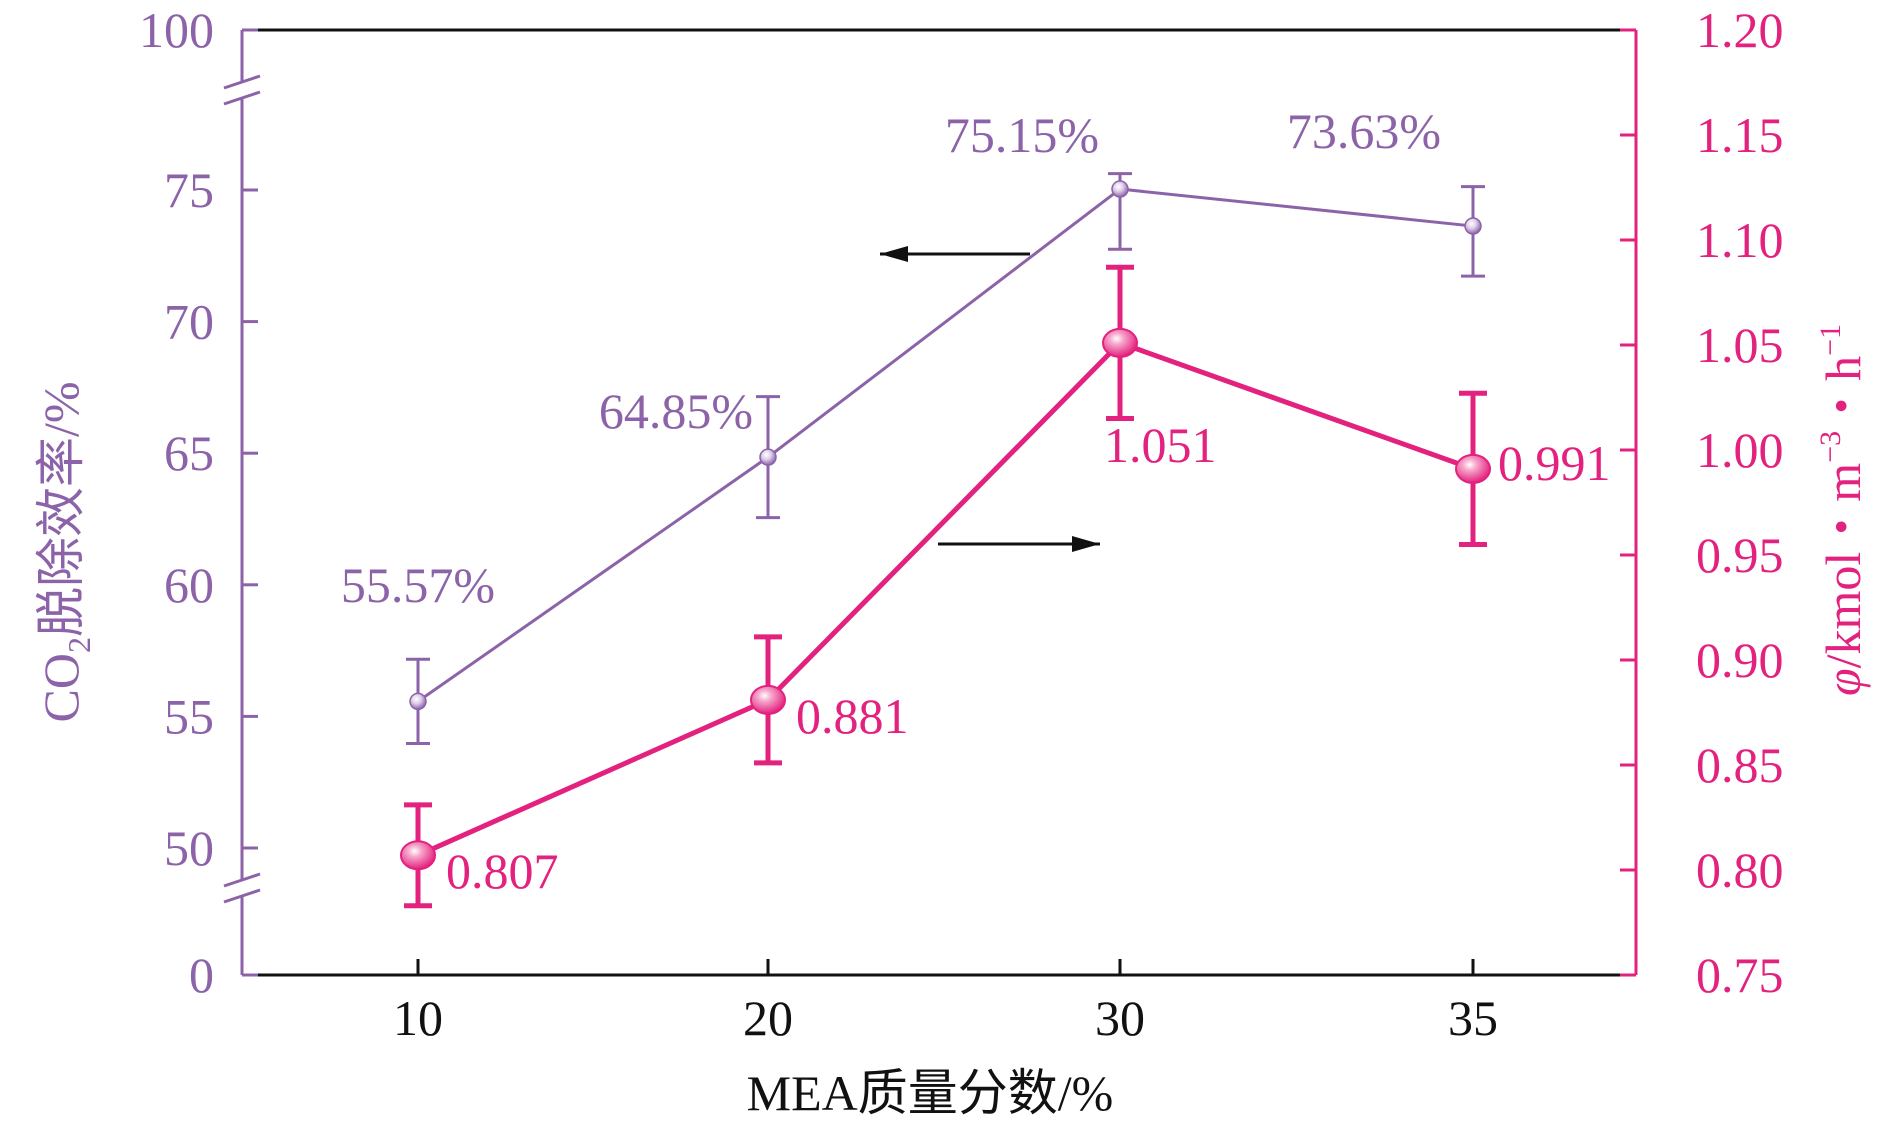 The height and width of the screenshot is (1136, 1890). What do you see at coordinates (189, 322) in the screenshot?
I see `left-tick-label: 70` at bounding box center [189, 322].